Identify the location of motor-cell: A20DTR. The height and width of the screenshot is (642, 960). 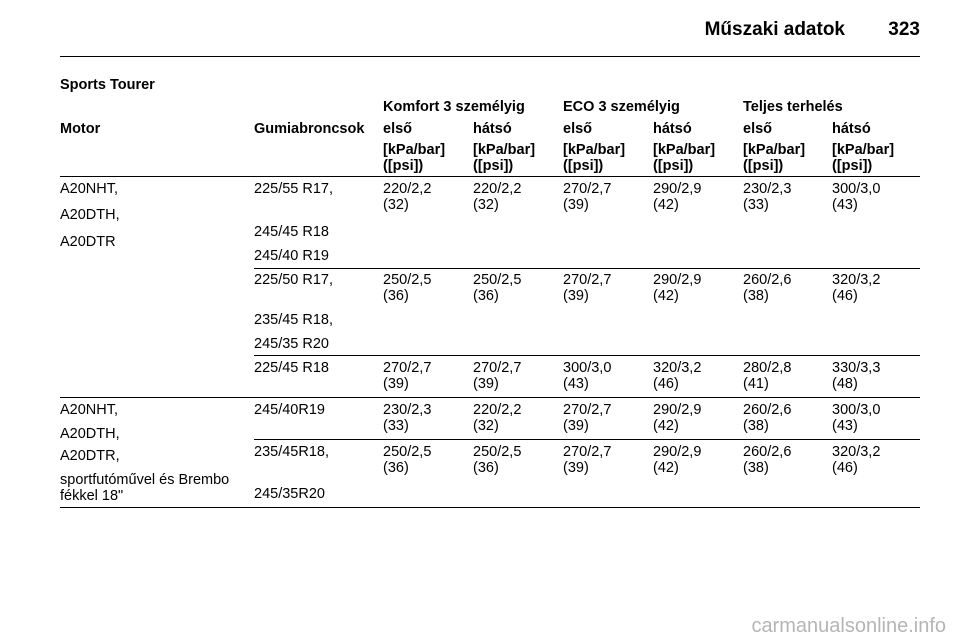
(88, 242).